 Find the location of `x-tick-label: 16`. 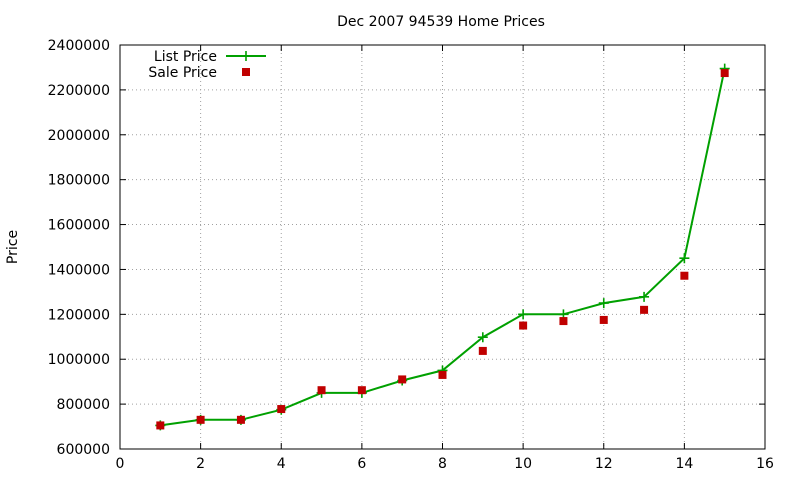

x-tick-label: 16 is located at coordinates (765, 464).